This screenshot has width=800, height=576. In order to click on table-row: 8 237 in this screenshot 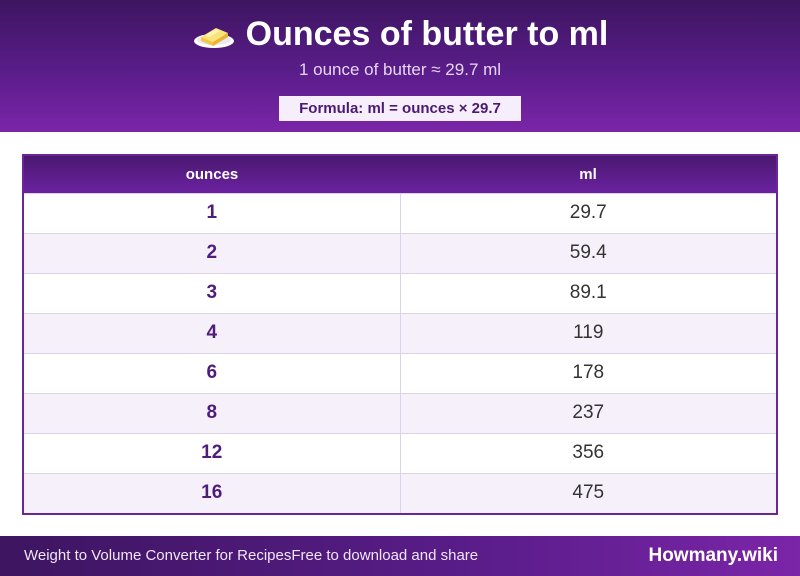, I will do `click(400, 412)`.